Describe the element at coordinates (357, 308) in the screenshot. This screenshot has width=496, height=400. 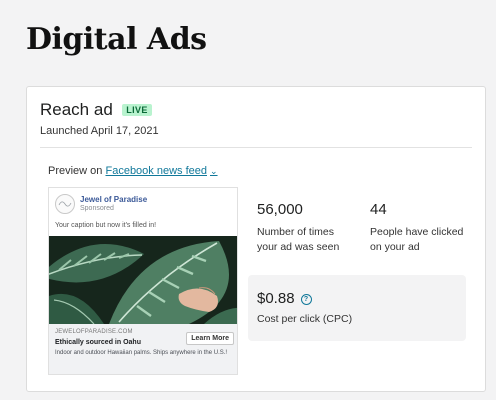
I see `cpc-stat: $0.88? Cost per click (CPC)` at that location.